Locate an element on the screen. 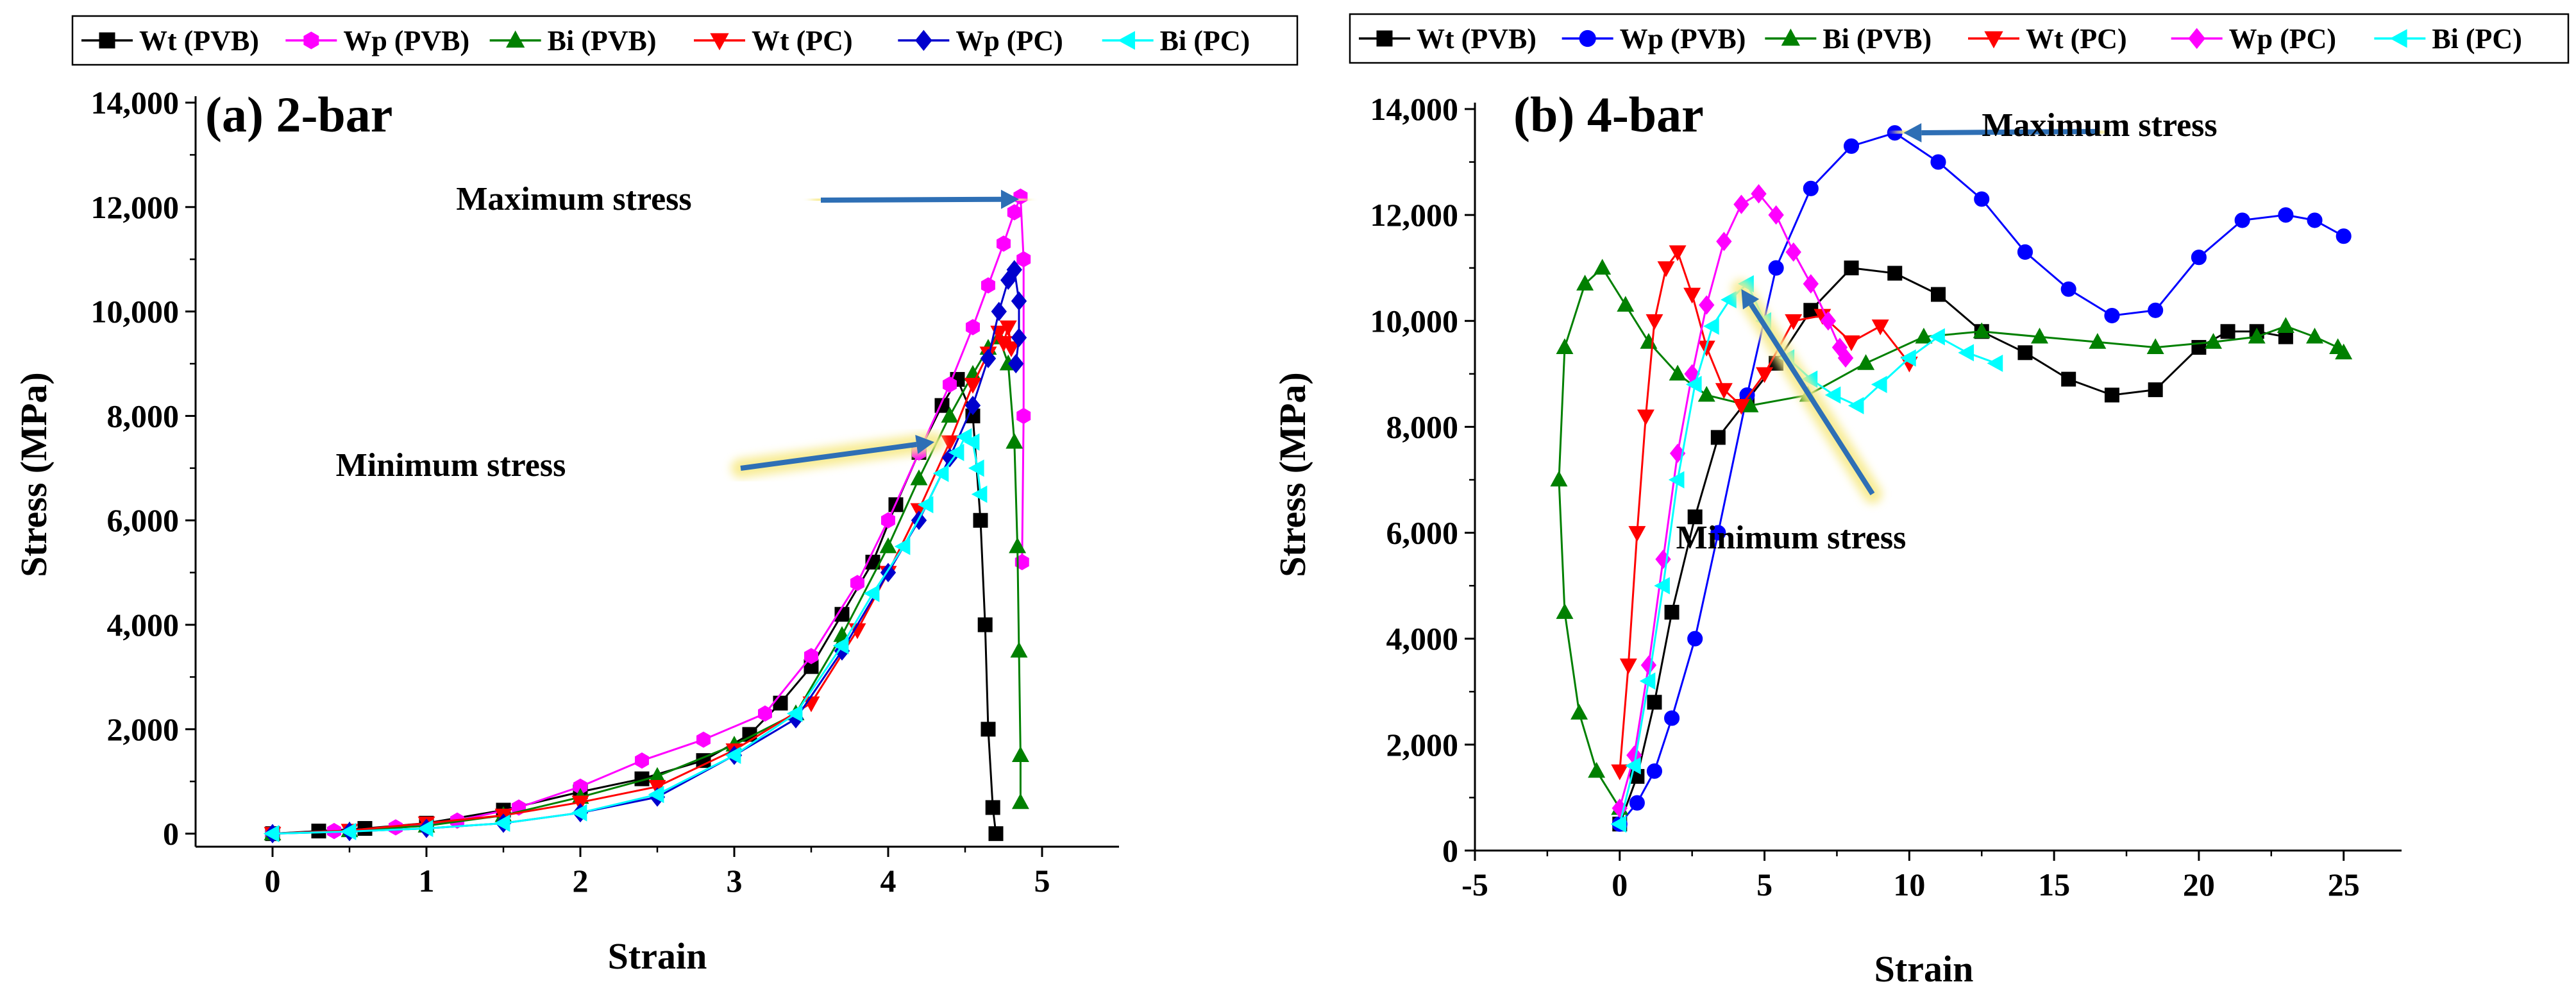 This screenshot has width=2576, height=1000. panel-b-series-line is located at coordinates (1733, 500).